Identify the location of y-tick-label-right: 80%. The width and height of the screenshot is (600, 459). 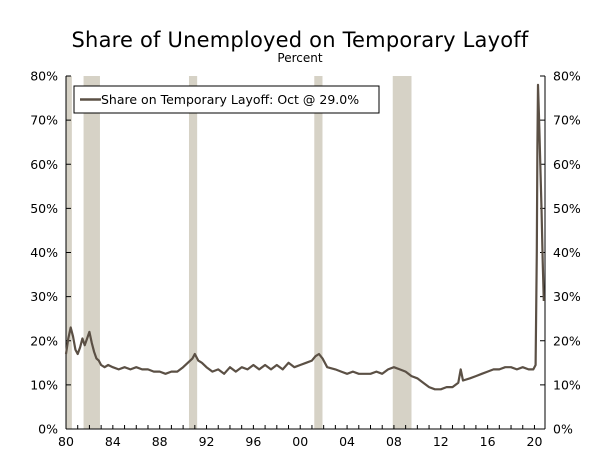
(567, 76).